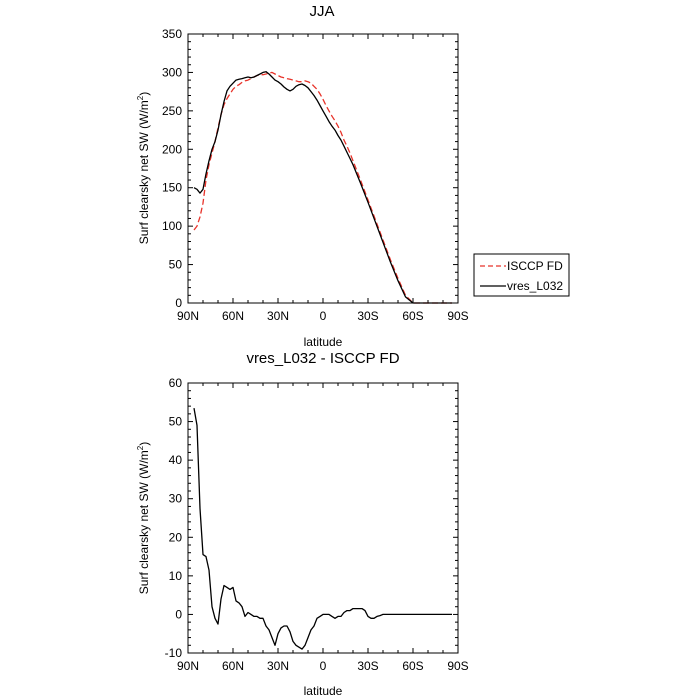 Image resolution: width=700 pixels, height=700 pixels. I want to click on series-line-vres-l032, so click(322, 187).